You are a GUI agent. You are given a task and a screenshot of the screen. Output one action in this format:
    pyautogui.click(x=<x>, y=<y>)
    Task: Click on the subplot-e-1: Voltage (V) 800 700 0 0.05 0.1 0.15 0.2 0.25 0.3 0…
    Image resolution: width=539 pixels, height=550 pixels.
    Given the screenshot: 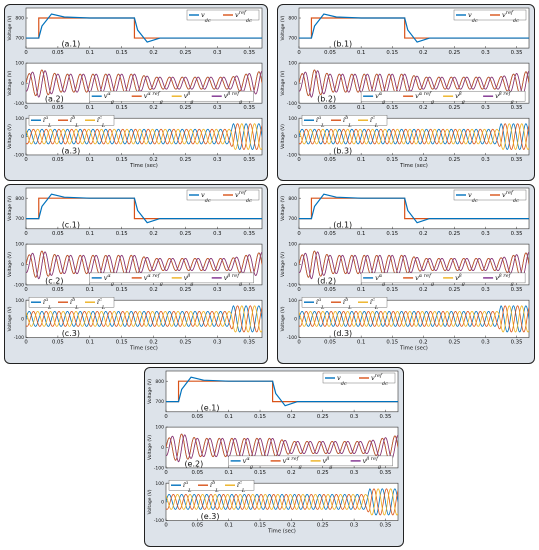 What is the action you would take?
    pyautogui.click(x=273, y=395)
    